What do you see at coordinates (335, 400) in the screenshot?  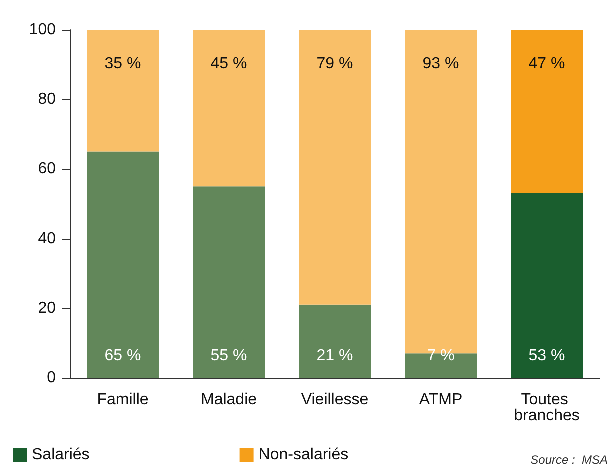 I see `x-tick-label: Vieillesse` at bounding box center [335, 400].